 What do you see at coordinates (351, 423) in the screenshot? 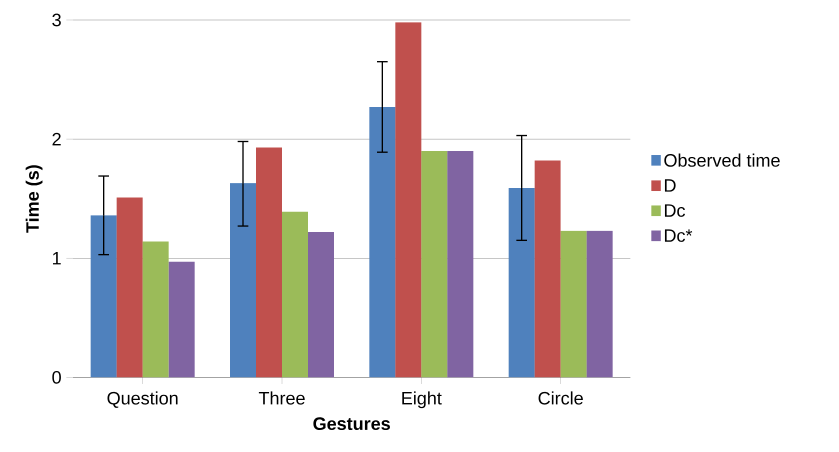
I see `x-axis-title: Gestures` at bounding box center [351, 423].